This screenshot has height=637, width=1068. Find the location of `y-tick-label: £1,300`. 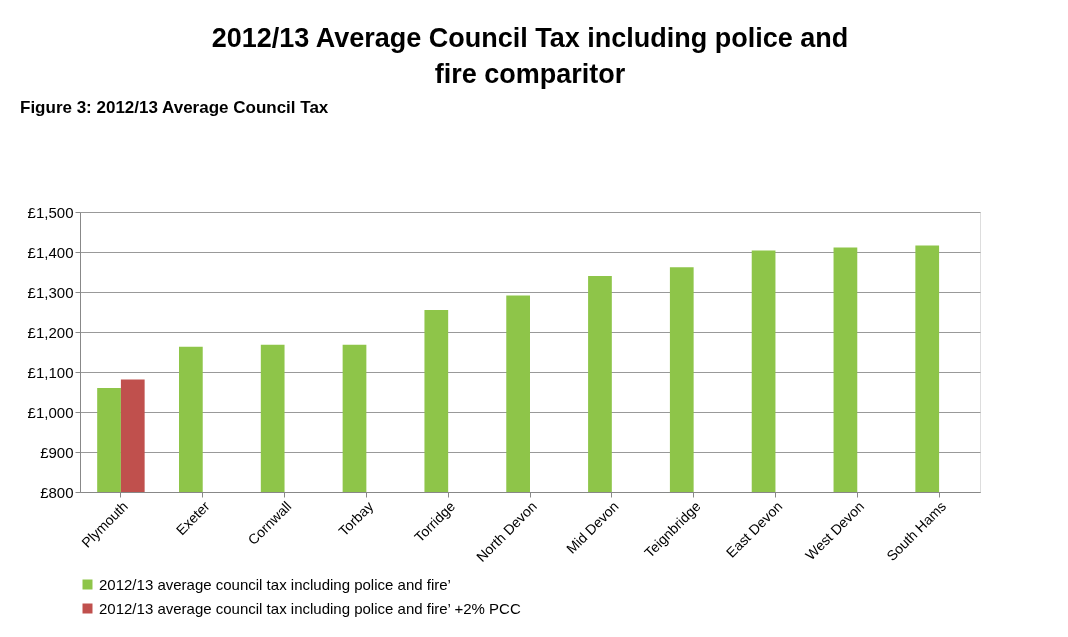

y-tick-label: £1,300 is located at coordinates (50, 292).